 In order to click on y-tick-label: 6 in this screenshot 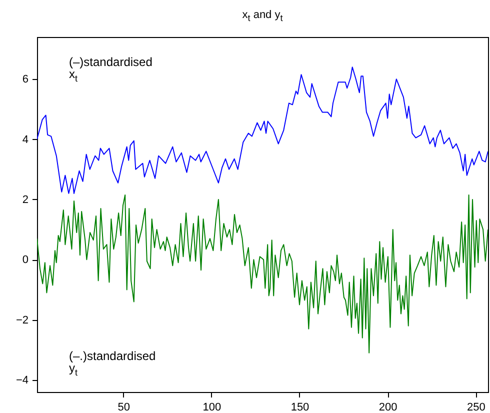, I will do `click(25, 80)`.